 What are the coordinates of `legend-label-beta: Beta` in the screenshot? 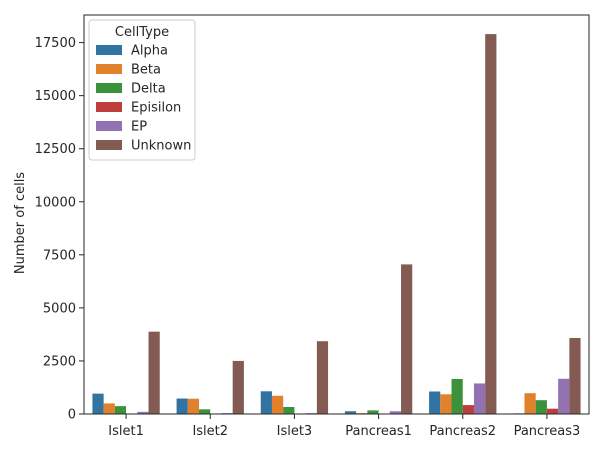 It's located at (146, 70).